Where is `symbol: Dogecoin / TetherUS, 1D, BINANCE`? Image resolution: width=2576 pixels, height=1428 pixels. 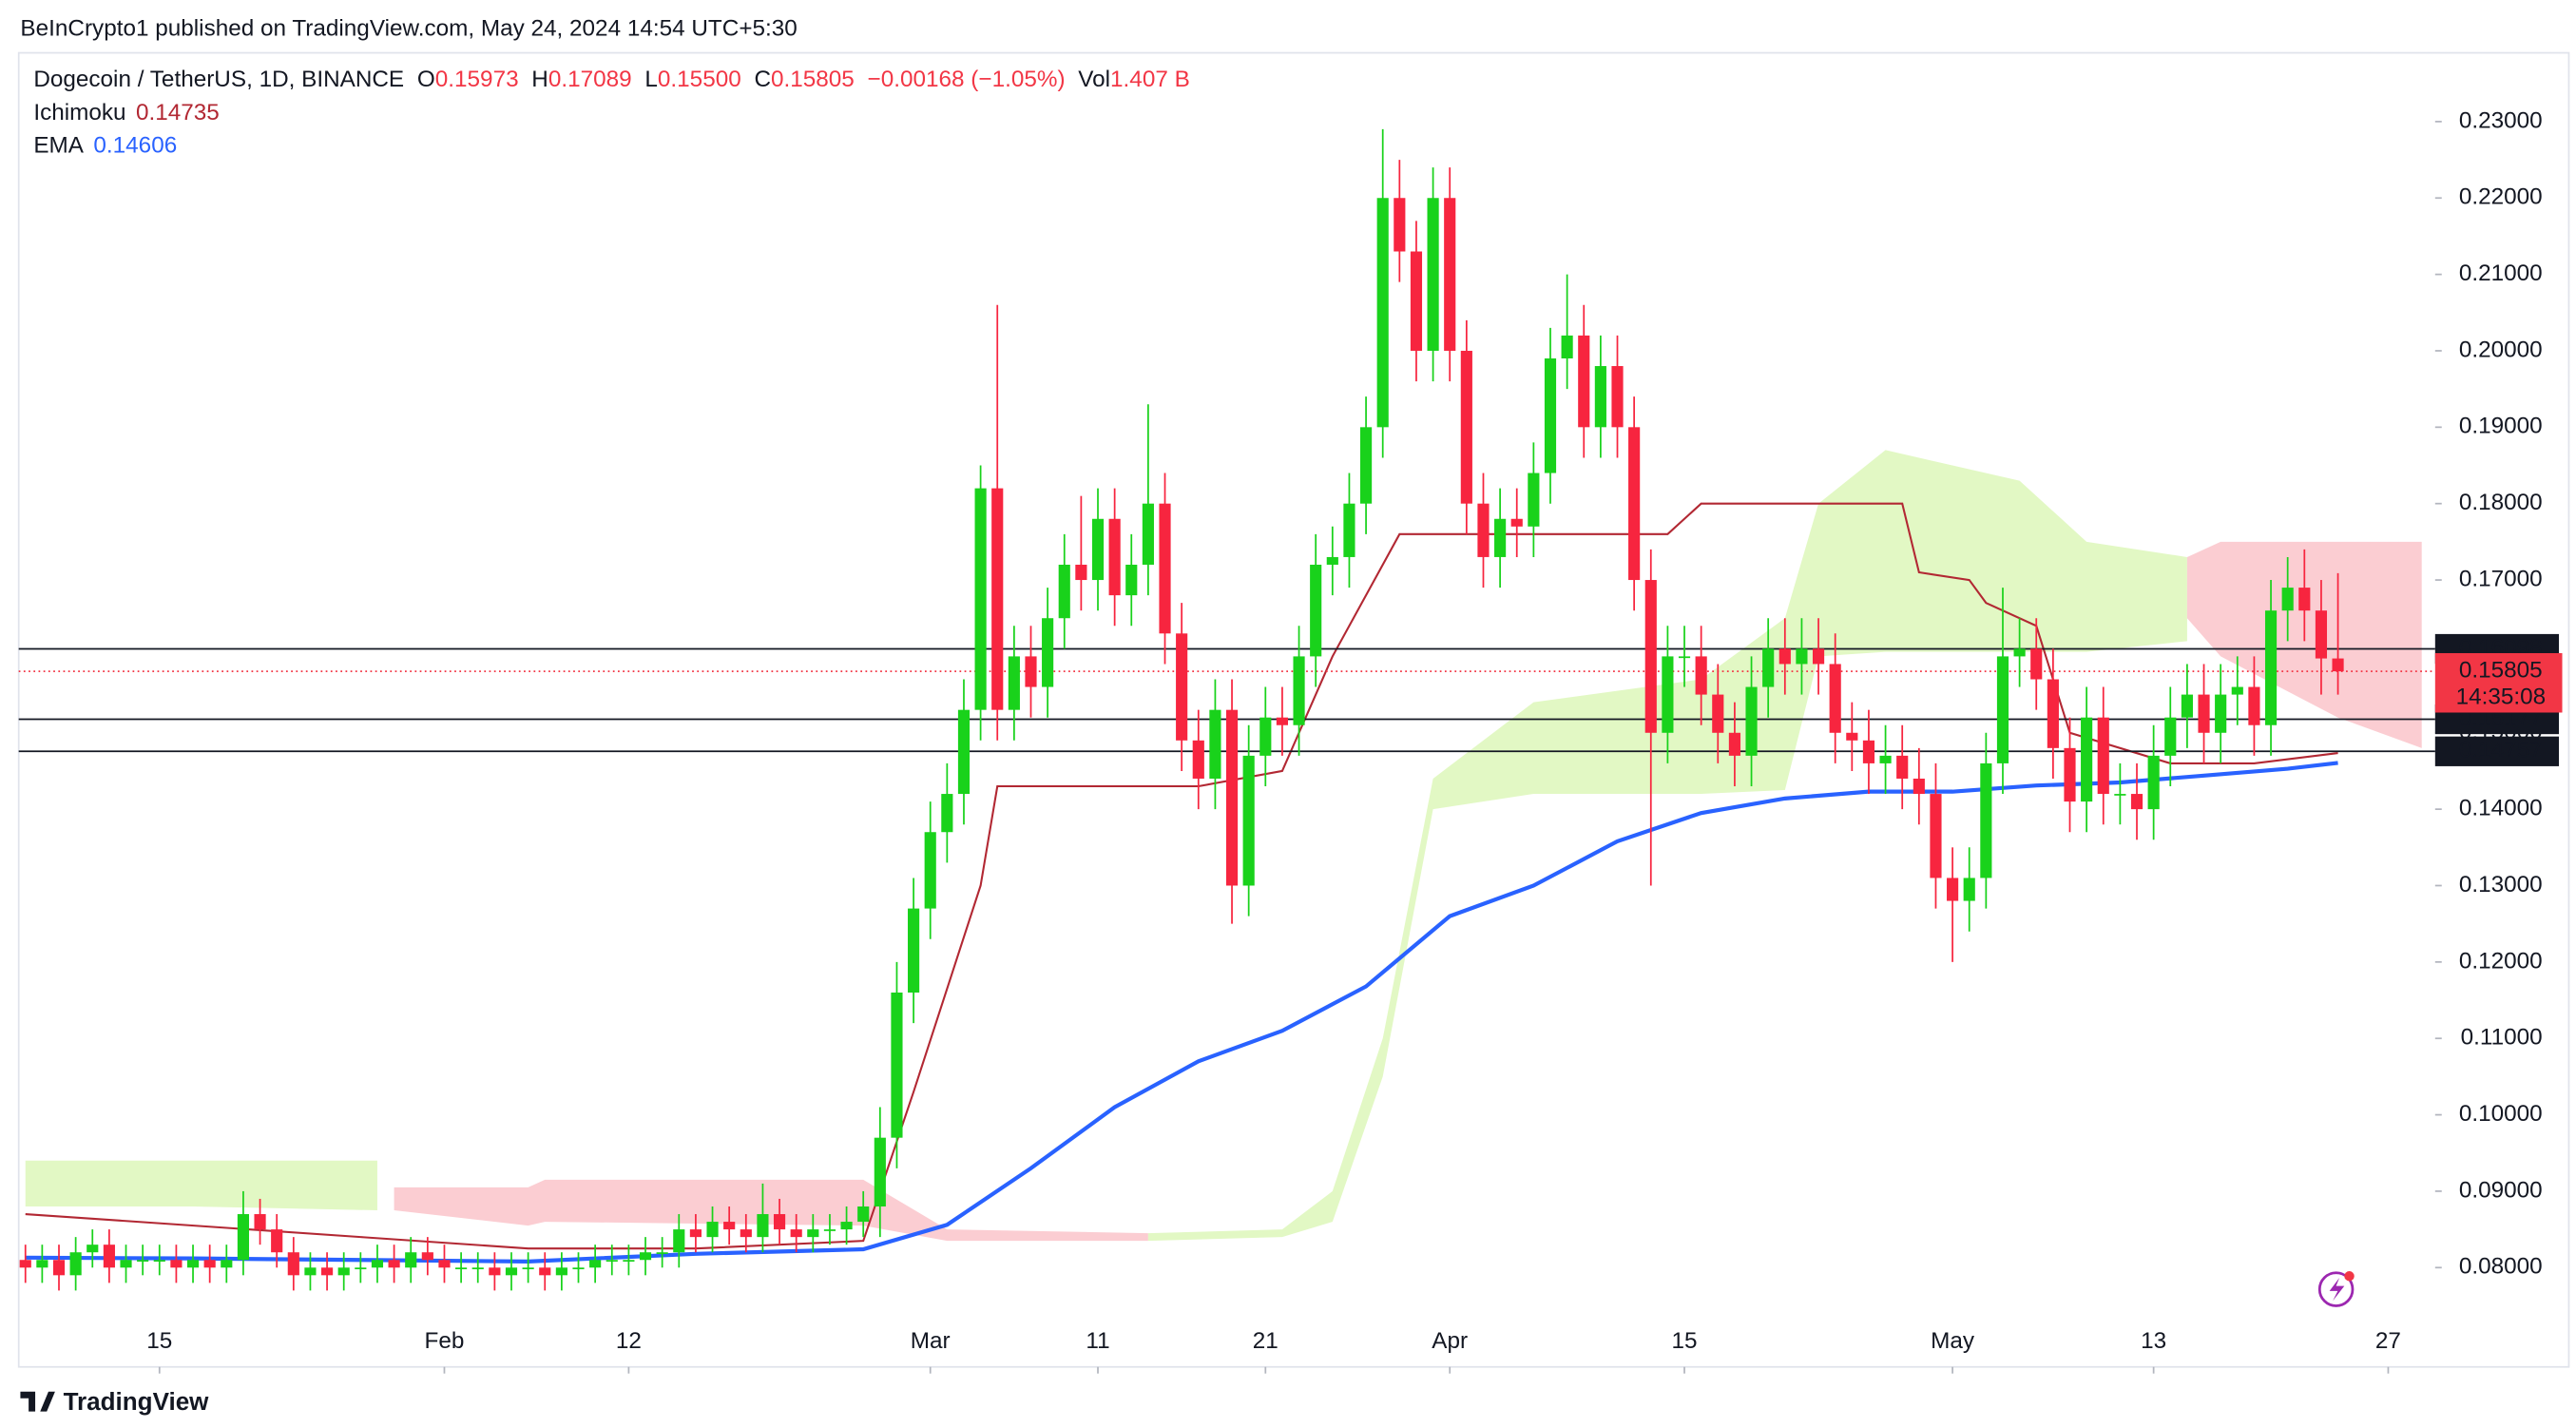
symbol: Dogecoin / TetherUS, 1D, BINANCE is located at coordinates (219, 80).